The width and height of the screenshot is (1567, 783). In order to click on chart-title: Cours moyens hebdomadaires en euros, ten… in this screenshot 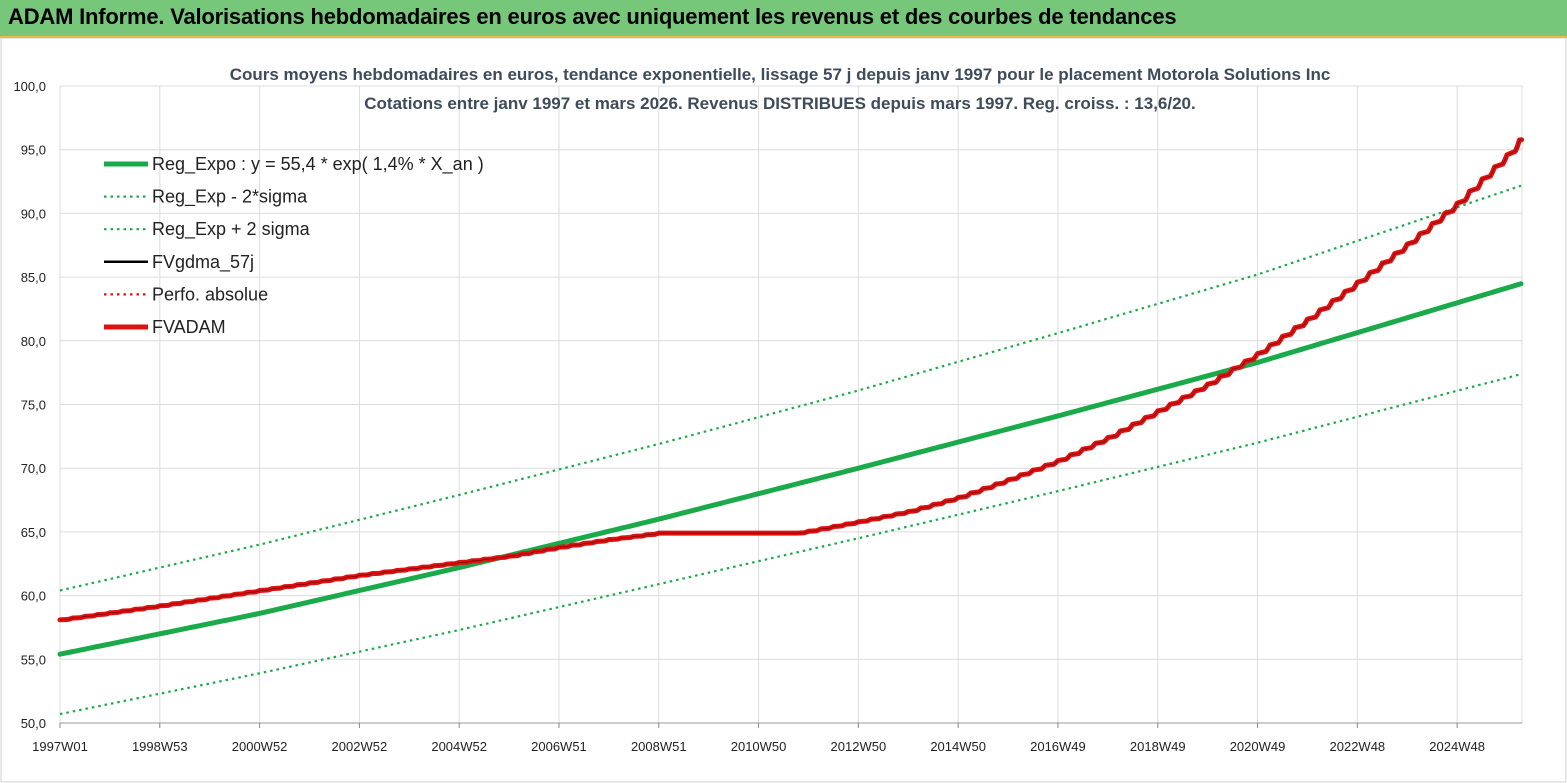, I will do `click(780, 74)`.